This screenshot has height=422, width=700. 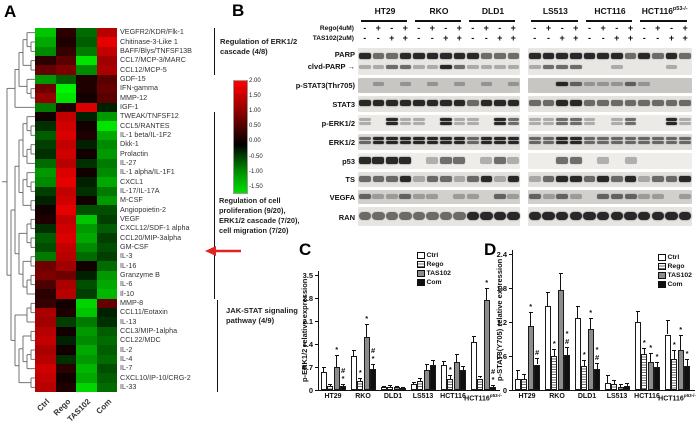 I want to click on gene-label: CCL20/MIP-3alpha, so click(x=151, y=237).